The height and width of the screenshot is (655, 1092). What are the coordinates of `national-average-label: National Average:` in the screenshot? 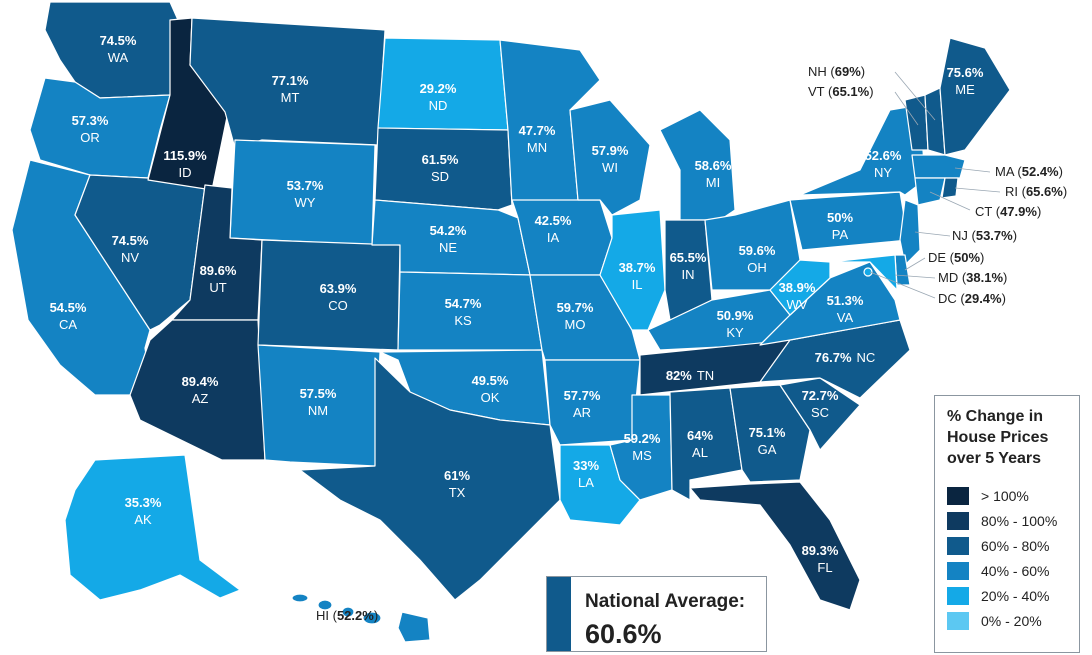 It's located at (665, 601).